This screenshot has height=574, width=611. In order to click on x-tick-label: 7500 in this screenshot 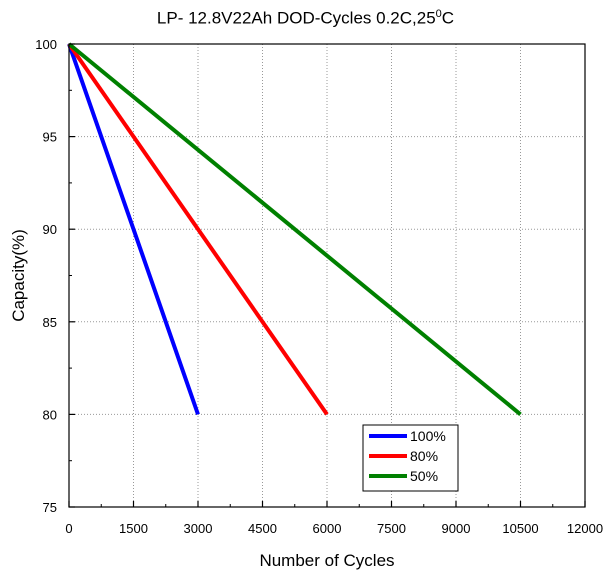, I will do `click(391, 528)`.